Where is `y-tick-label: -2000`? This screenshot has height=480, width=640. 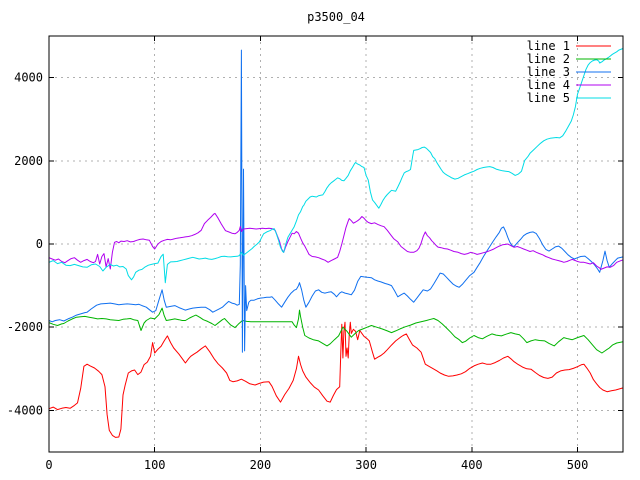 y-tick-label: -2000 is located at coordinates (25, 327).